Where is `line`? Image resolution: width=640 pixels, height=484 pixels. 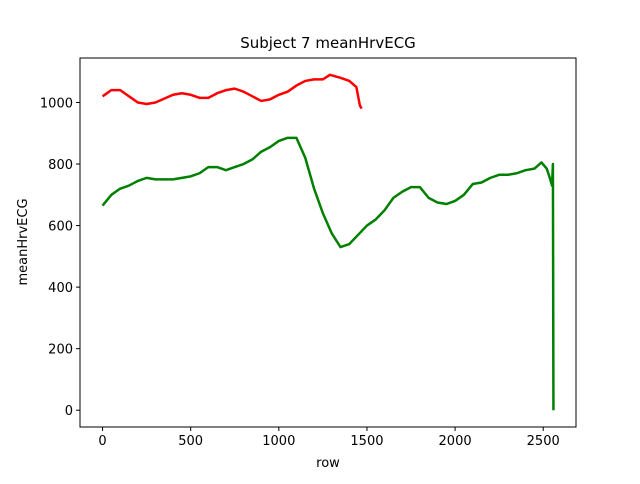 line is located at coordinates (232, 91).